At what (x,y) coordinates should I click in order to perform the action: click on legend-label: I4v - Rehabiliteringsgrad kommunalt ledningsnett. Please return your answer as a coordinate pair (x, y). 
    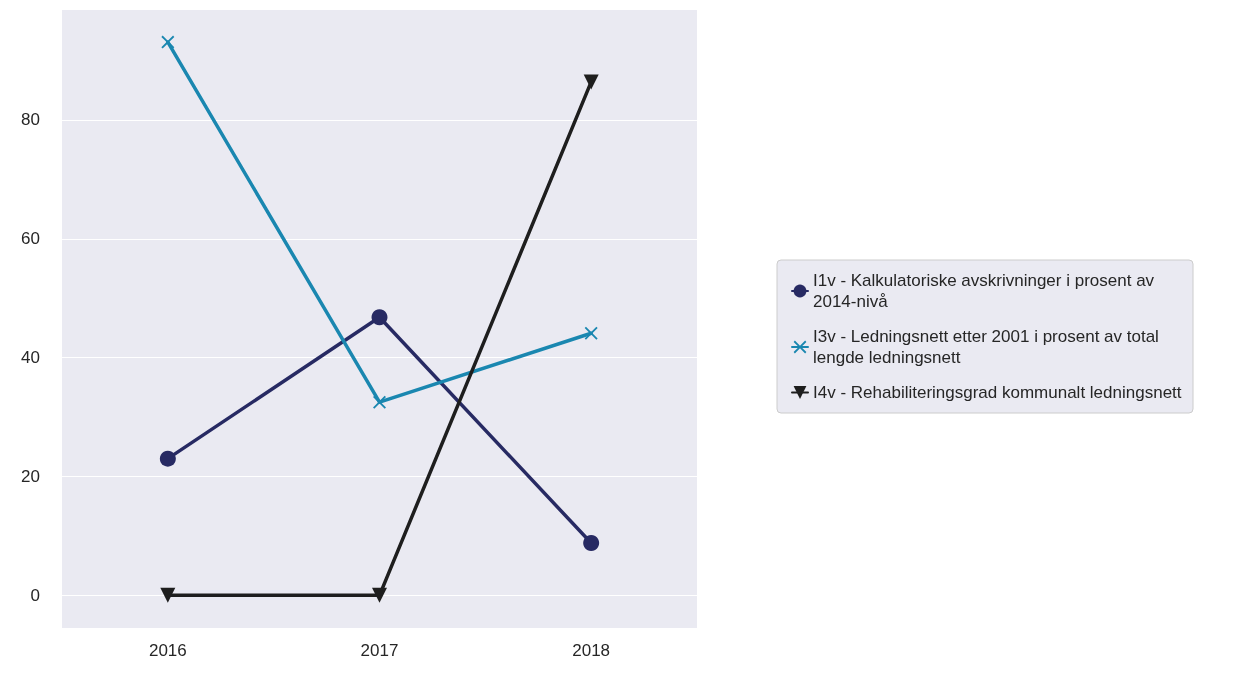
    Looking at the image, I should click on (997, 392).